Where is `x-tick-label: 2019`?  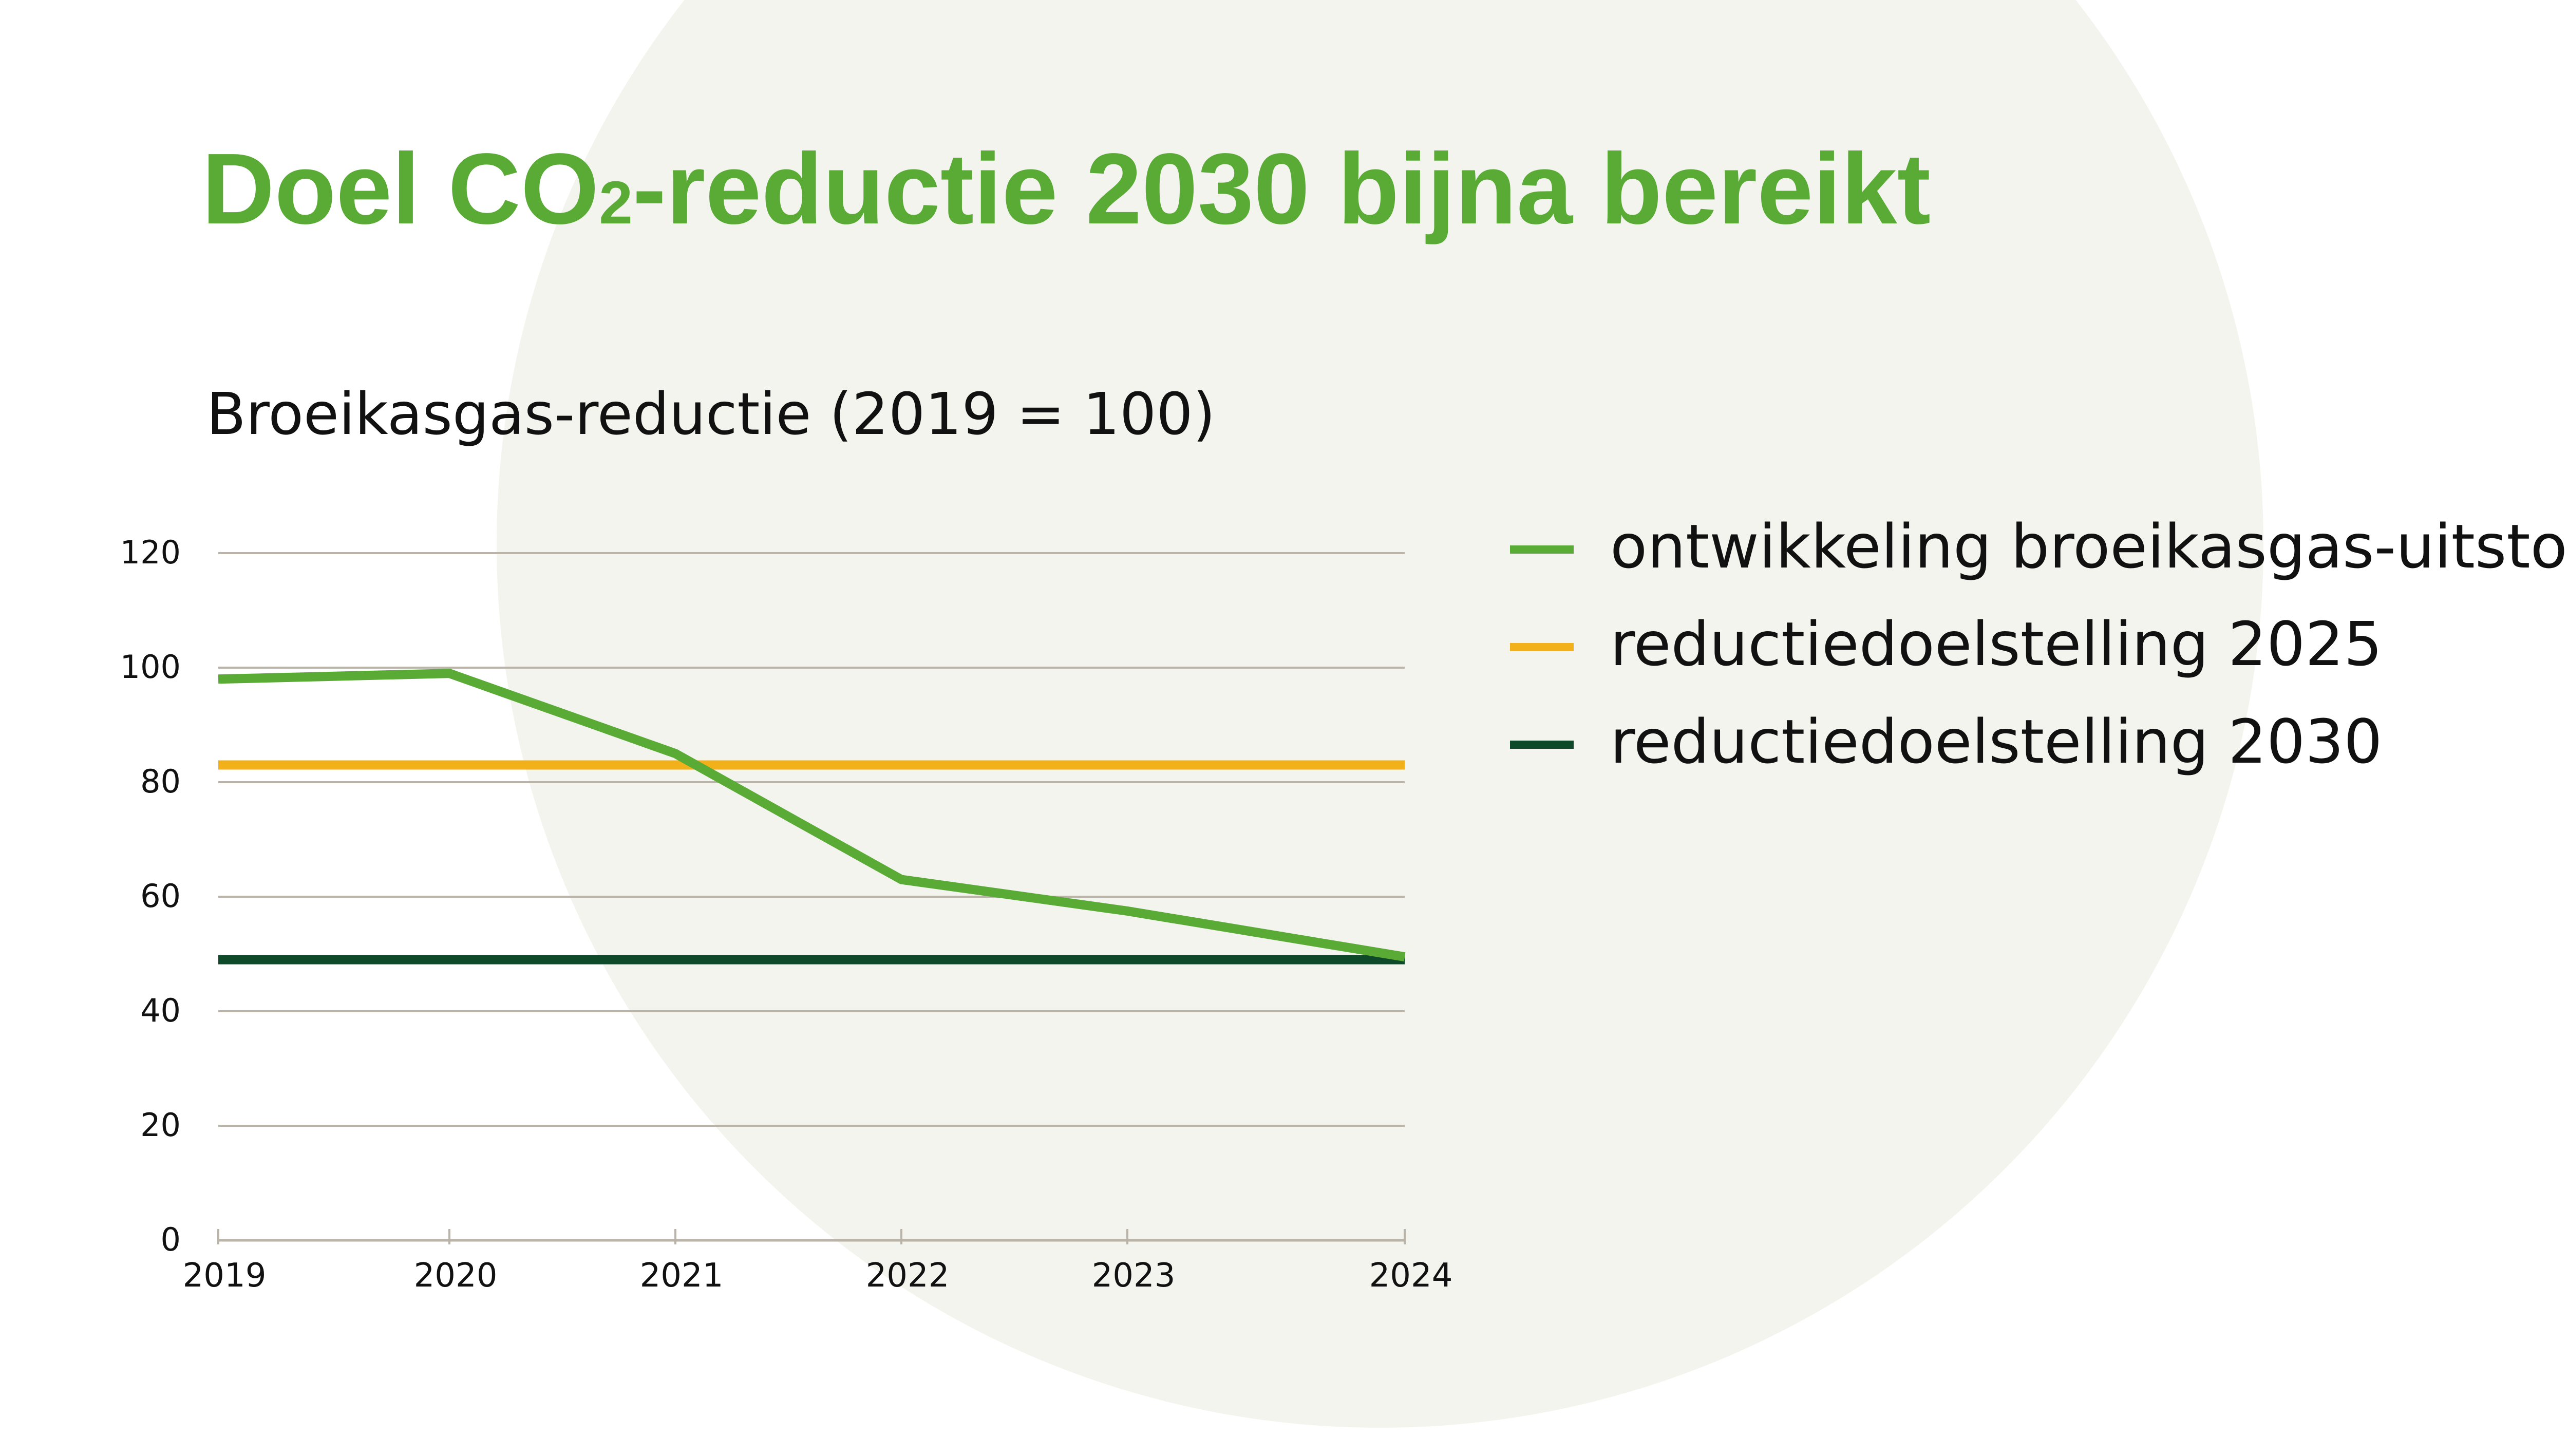 x-tick-label: 2019 is located at coordinates (225, 1276).